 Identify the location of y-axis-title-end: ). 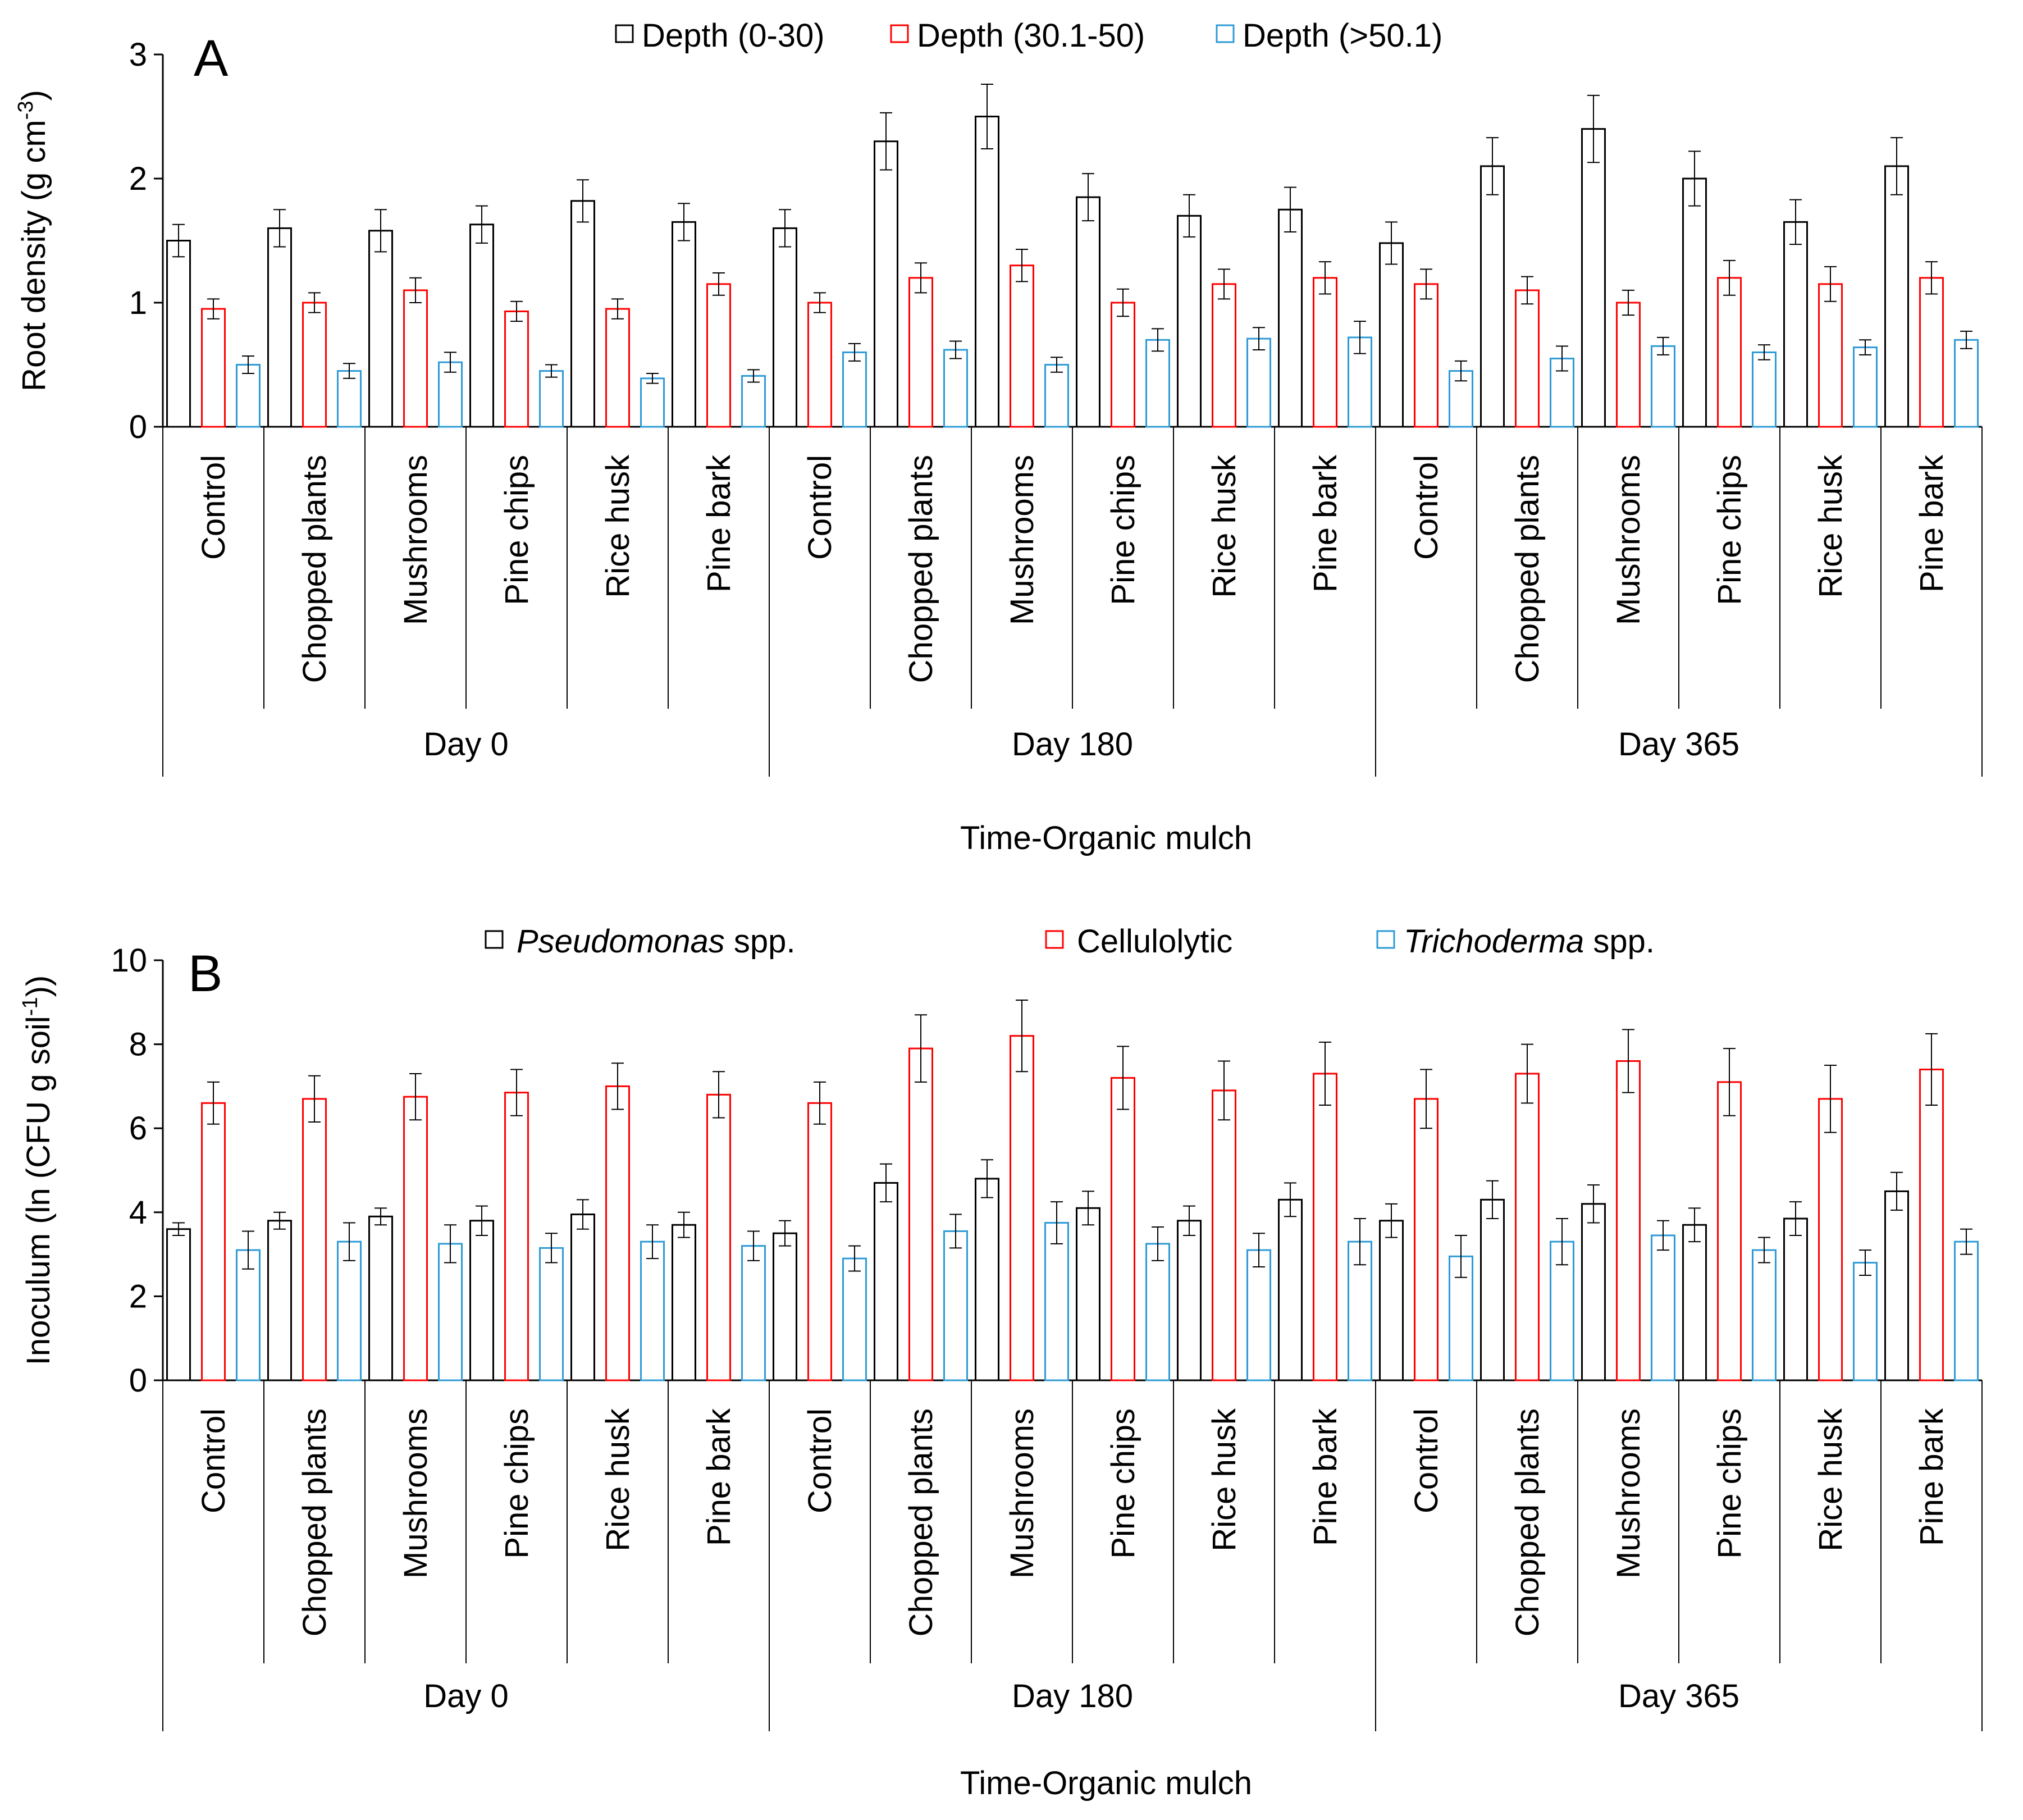
(34, 95).